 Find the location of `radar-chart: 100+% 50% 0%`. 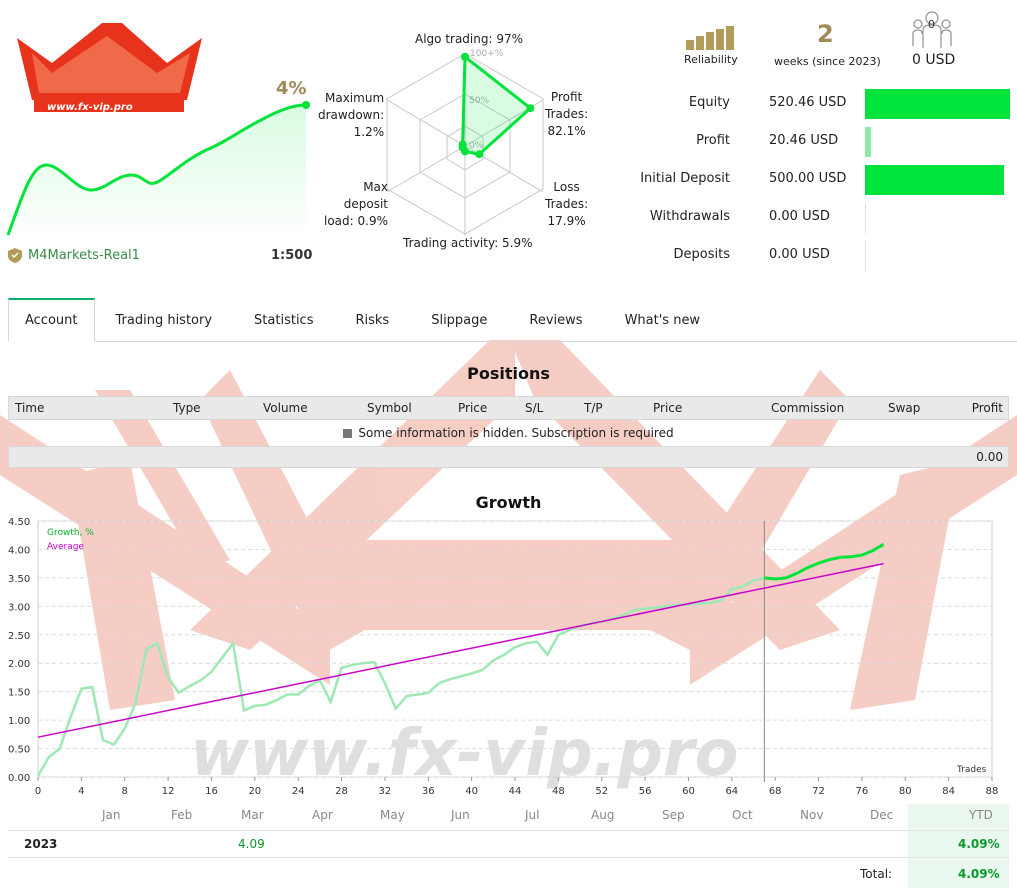

radar-chart: 100+% 50% 0% is located at coordinates (465, 142).